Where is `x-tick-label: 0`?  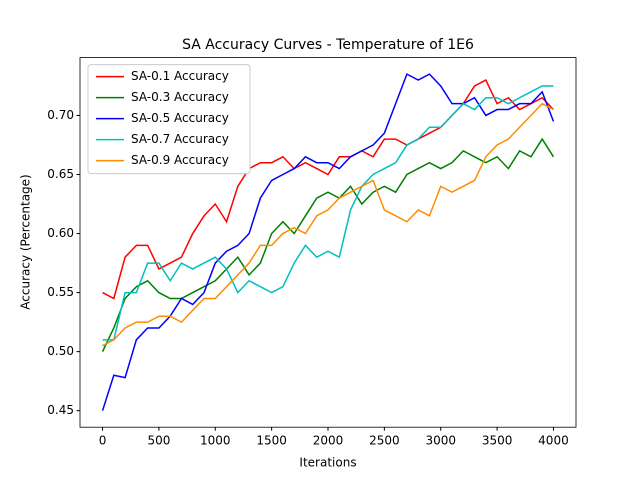
x-tick-label: 0 is located at coordinates (103, 441).